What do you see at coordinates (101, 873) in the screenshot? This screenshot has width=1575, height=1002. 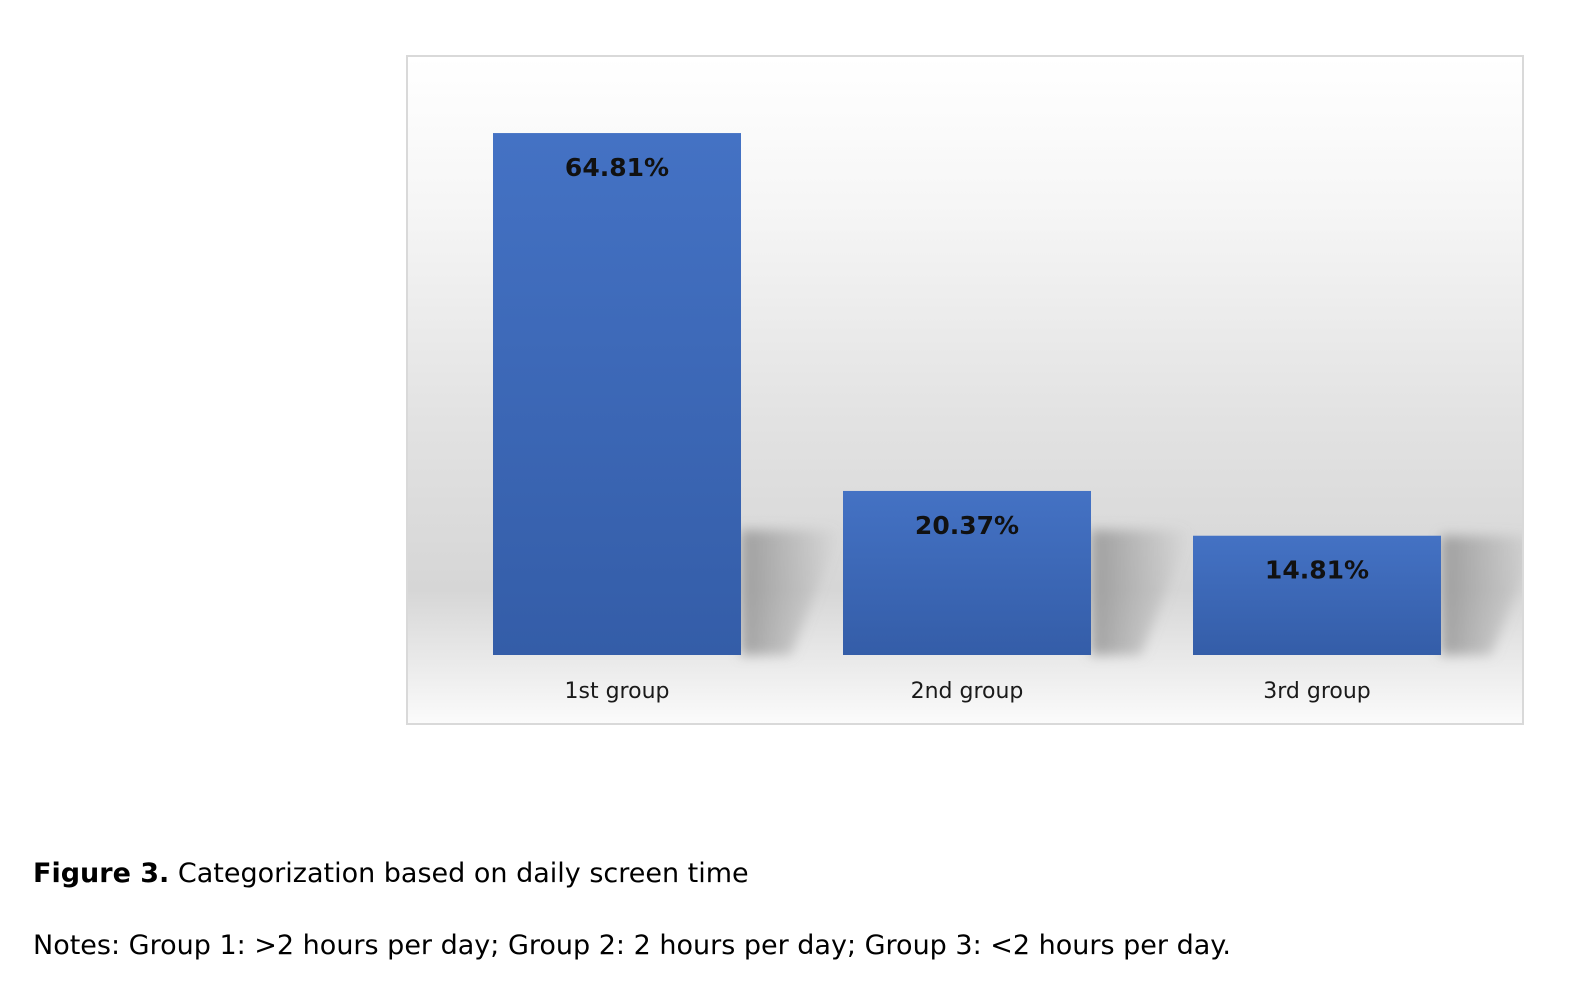 I see `figure-label: Figure 3.` at bounding box center [101, 873].